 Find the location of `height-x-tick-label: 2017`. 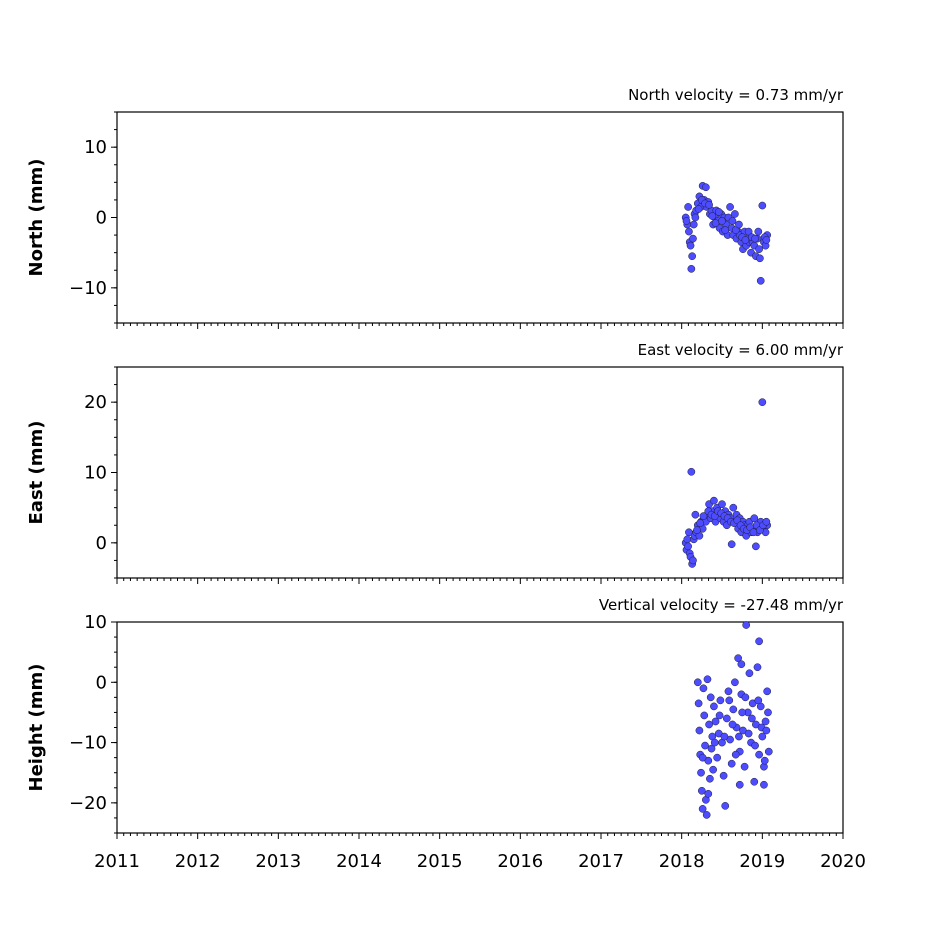

height-x-tick-label: 2017 is located at coordinates (601, 861).